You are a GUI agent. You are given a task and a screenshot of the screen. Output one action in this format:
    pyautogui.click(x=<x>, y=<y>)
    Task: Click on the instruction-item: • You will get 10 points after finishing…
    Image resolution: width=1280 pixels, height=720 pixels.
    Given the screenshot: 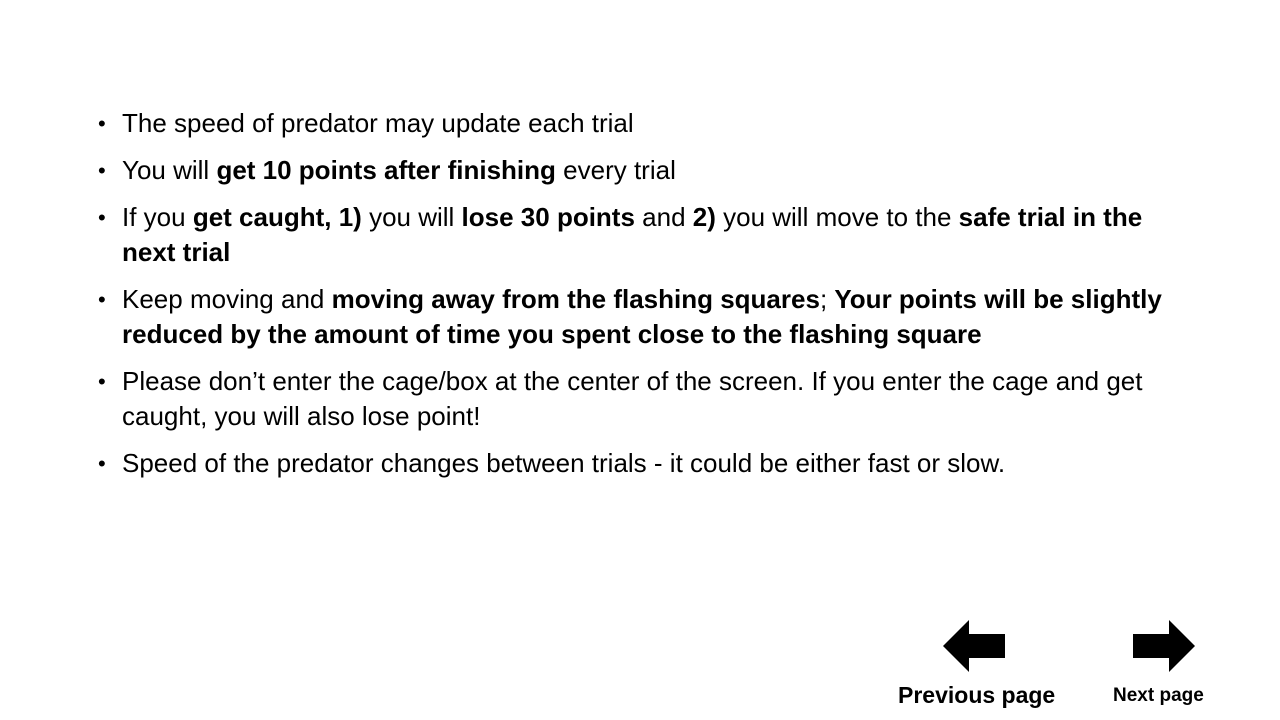 What is the action you would take?
    pyautogui.click(x=645, y=170)
    